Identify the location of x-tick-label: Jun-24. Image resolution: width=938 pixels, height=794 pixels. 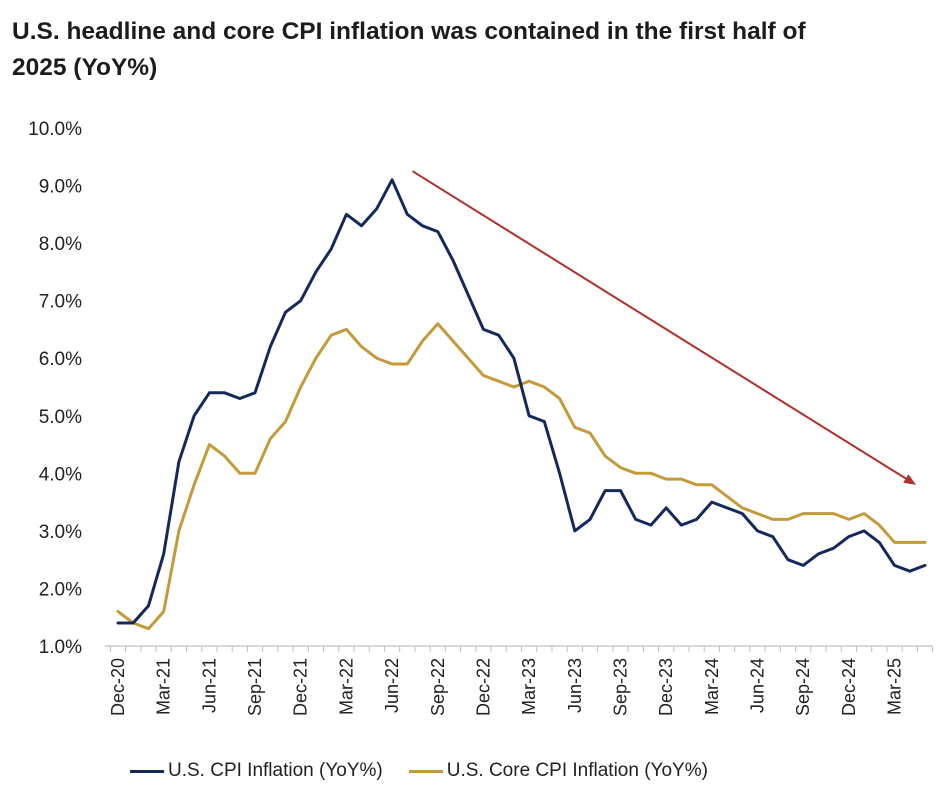
(758, 685).